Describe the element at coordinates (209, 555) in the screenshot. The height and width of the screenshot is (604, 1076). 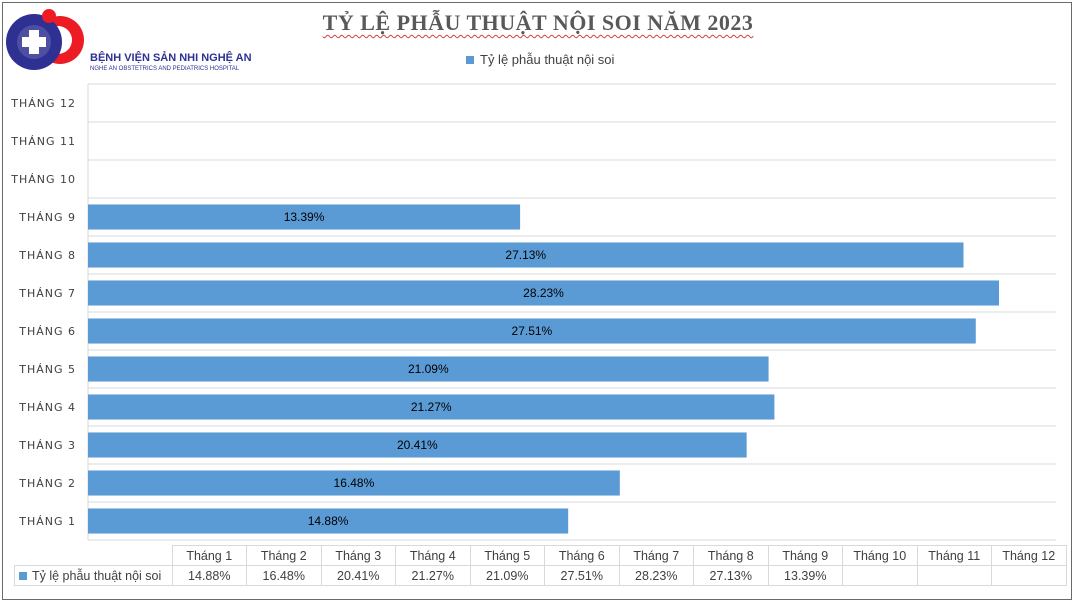
I see `data-table-column-header: Tháng 1` at that location.